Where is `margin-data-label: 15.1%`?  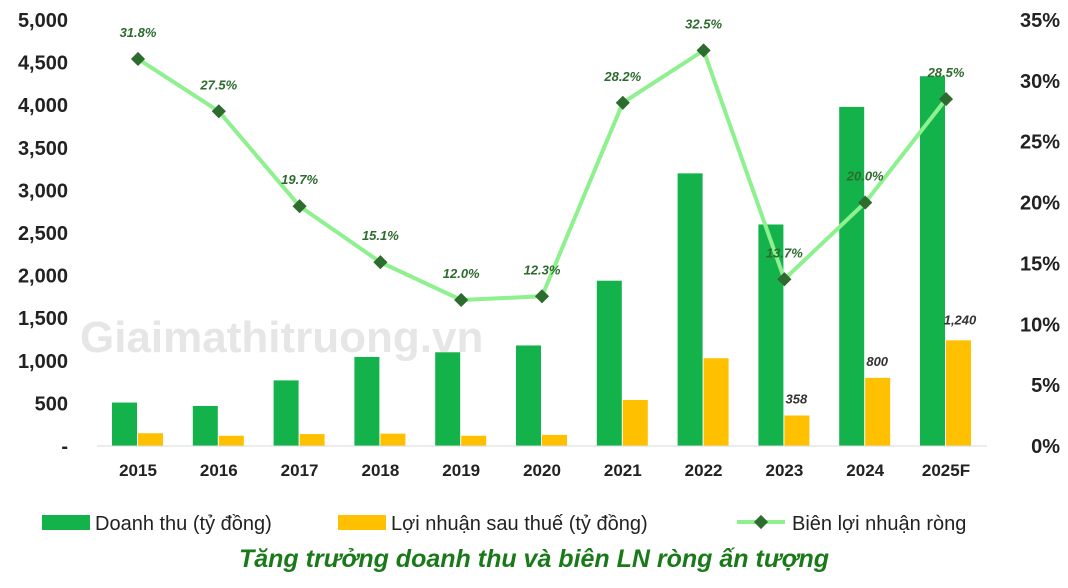 margin-data-label: 15.1% is located at coordinates (380, 235).